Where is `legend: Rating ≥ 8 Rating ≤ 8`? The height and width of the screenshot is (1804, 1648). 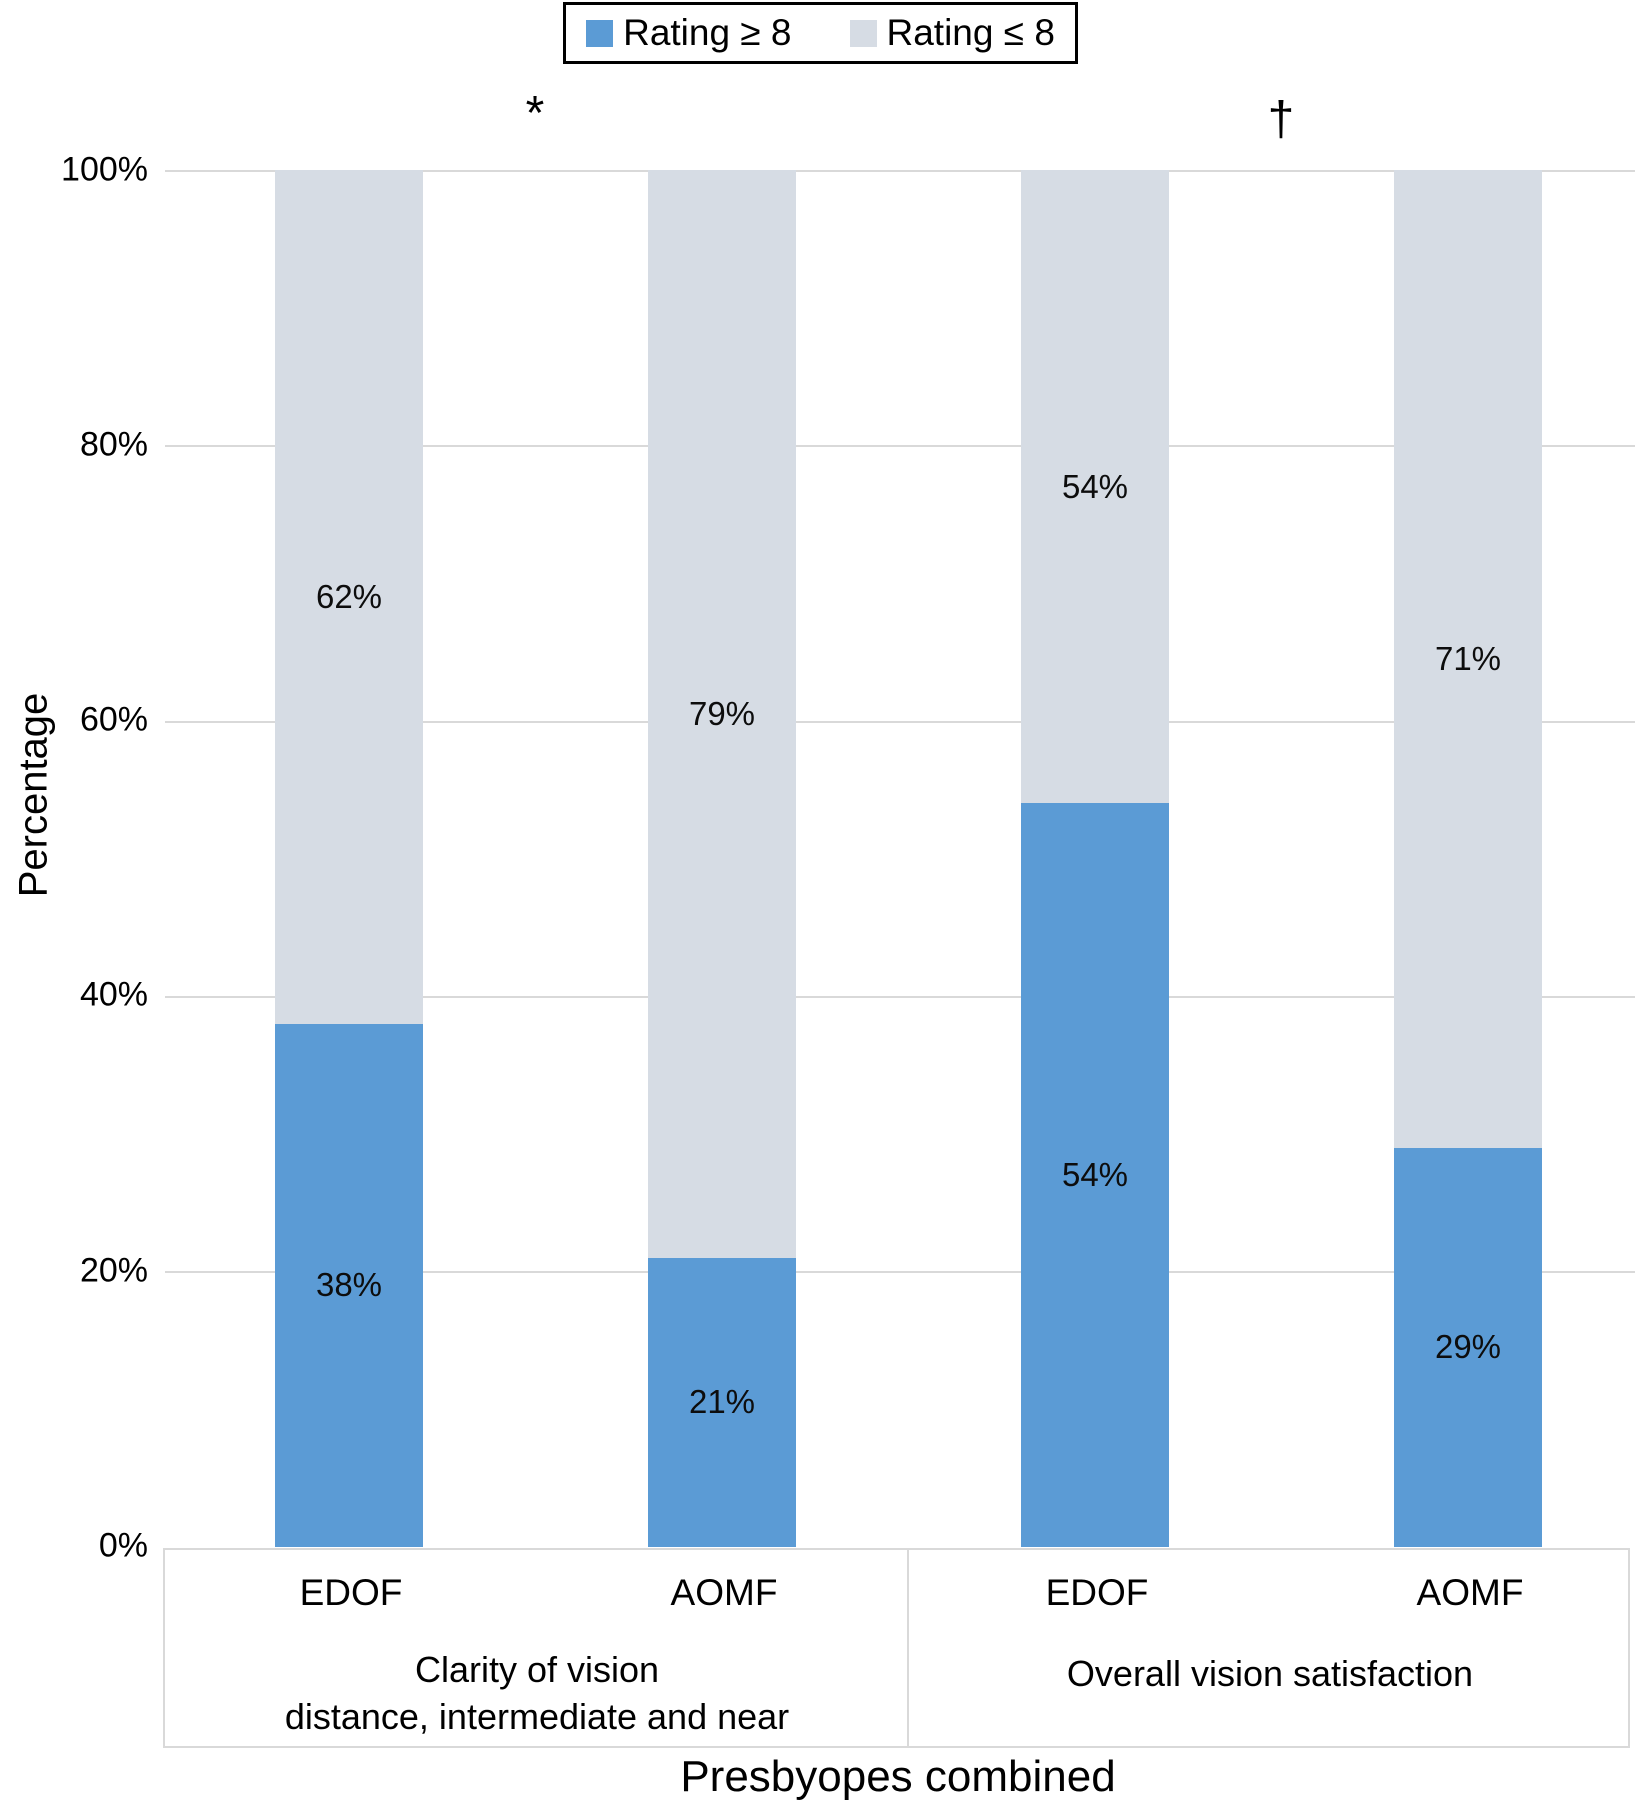 legend: Rating ≥ 8 Rating ≤ 8 is located at coordinates (820, 33).